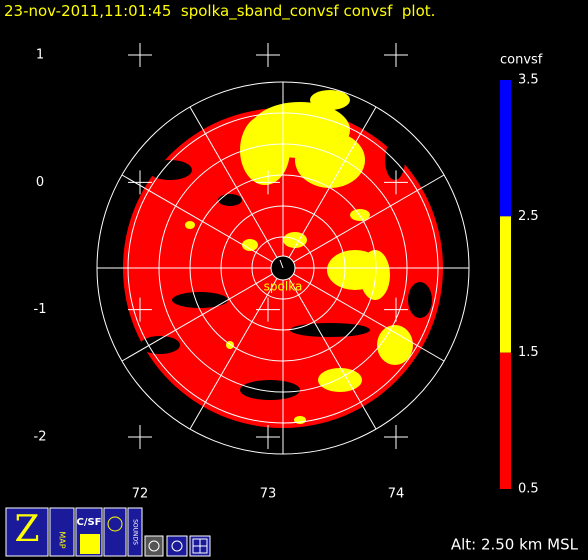  I want to click on radar-button, so click(115, 532).